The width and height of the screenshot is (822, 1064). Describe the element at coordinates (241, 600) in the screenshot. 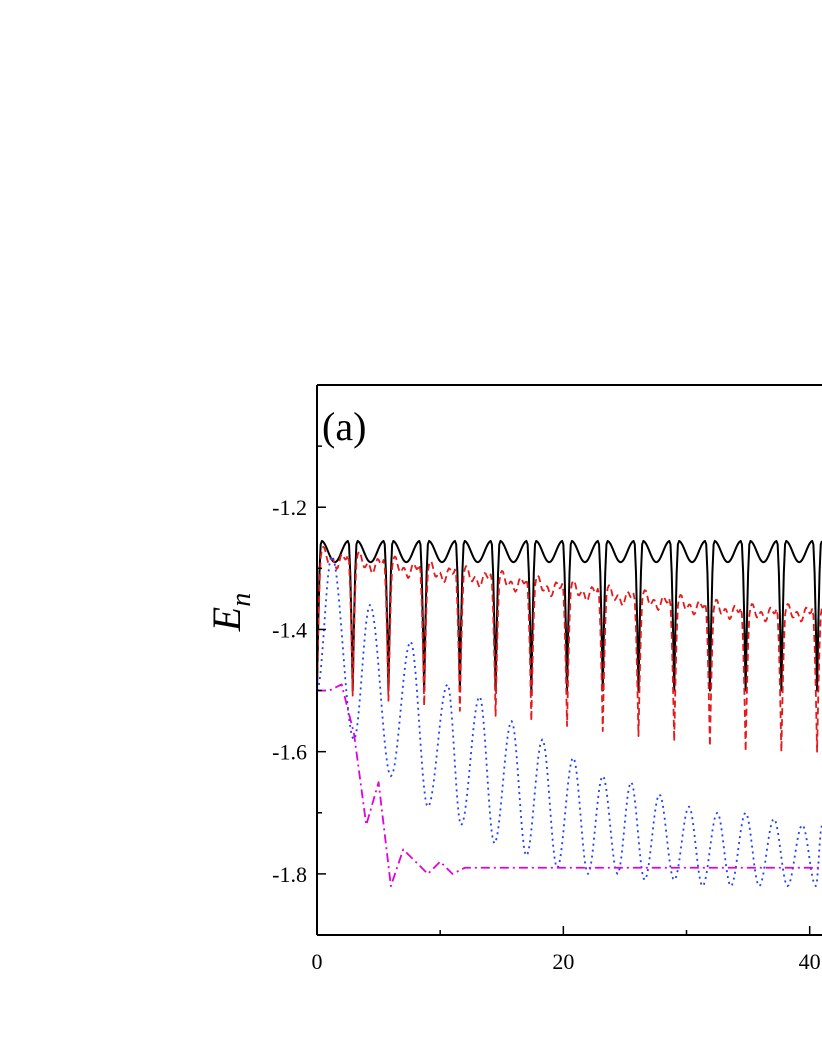

I see `y-axis-label-sub: n` at that location.